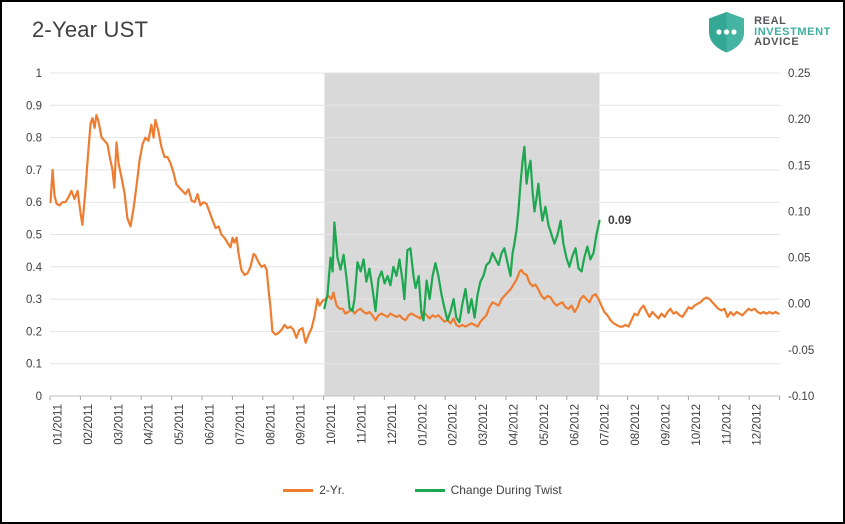  Describe the element at coordinates (667, 425) in the screenshot. I see `x-tick-label: 09/2012` at that location.